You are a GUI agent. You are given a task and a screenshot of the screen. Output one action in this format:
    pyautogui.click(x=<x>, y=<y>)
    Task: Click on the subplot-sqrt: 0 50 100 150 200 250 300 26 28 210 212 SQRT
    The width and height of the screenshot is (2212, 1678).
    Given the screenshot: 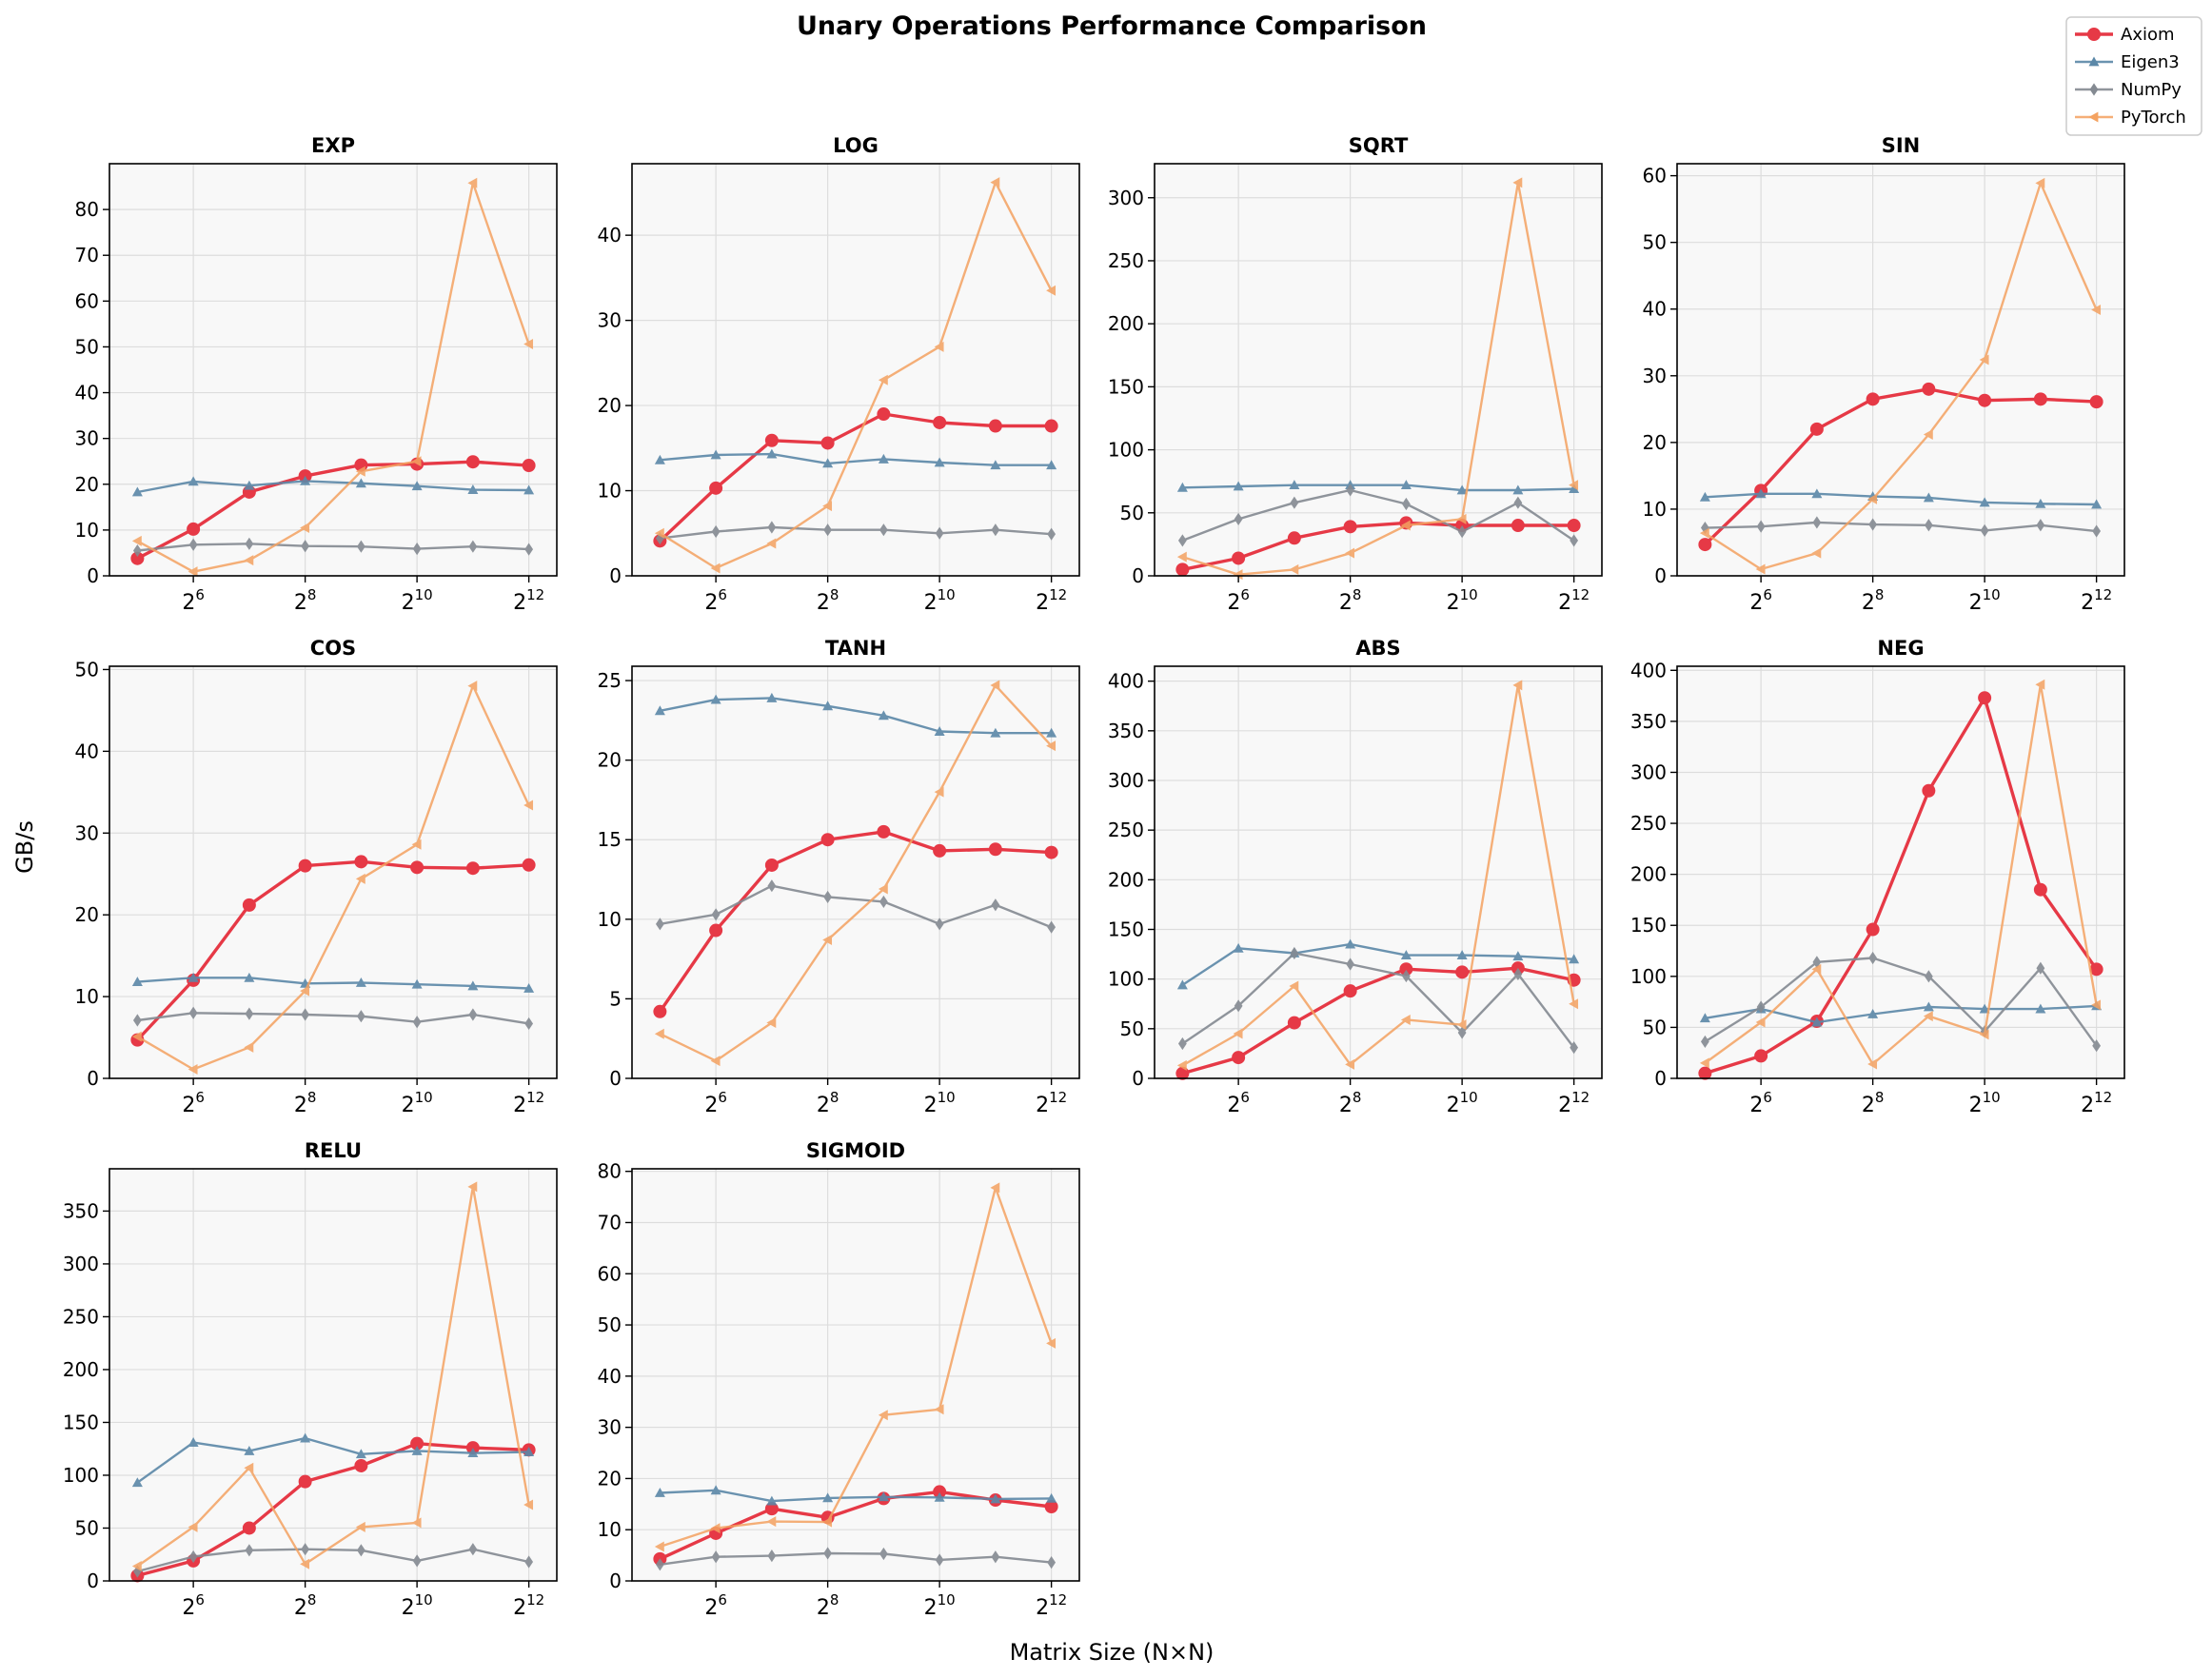 What is the action you would take?
    pyautogui.click(x=1355, y=374)
    